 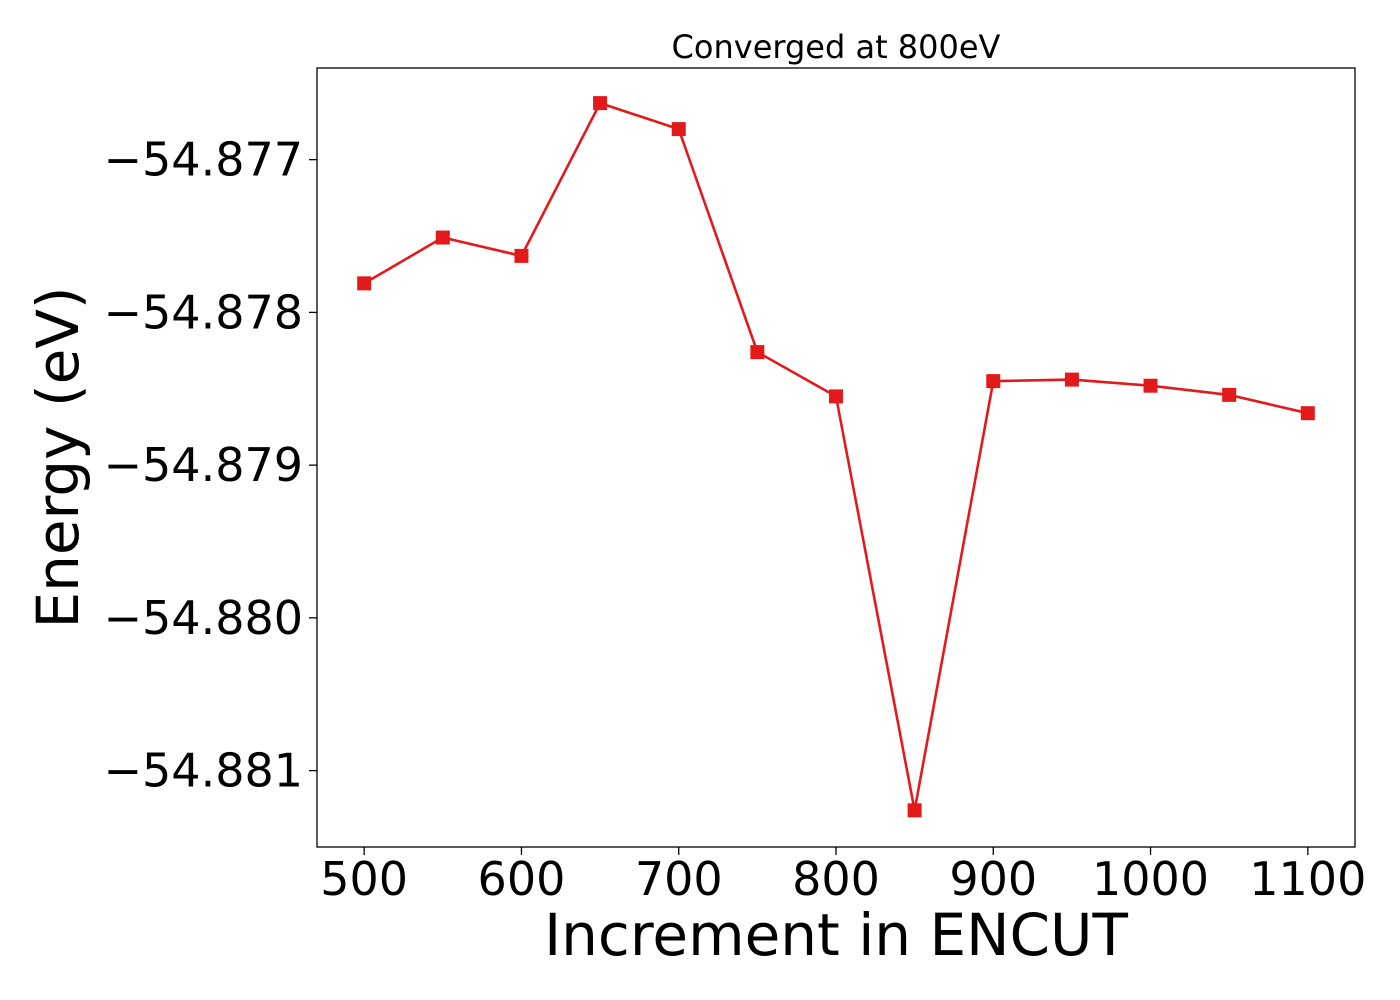 What do you see at coordinates (836, 47) in the screenshot?
I see `chart-title: Converged at 800eV` at bounding box center [836, 47].